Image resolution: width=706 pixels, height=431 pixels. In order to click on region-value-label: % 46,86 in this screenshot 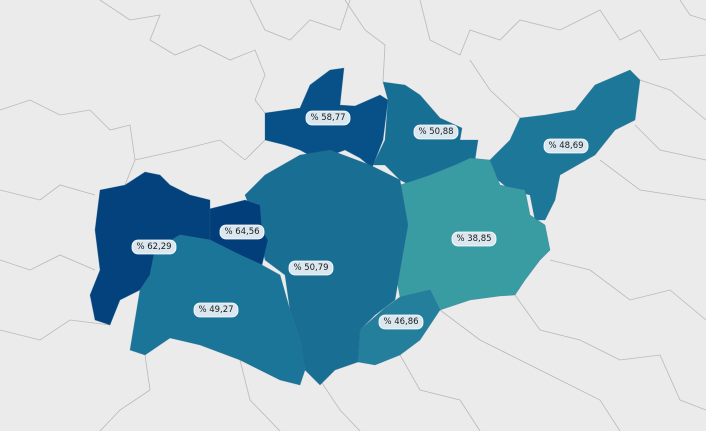, I will do `click(401, 322)`.